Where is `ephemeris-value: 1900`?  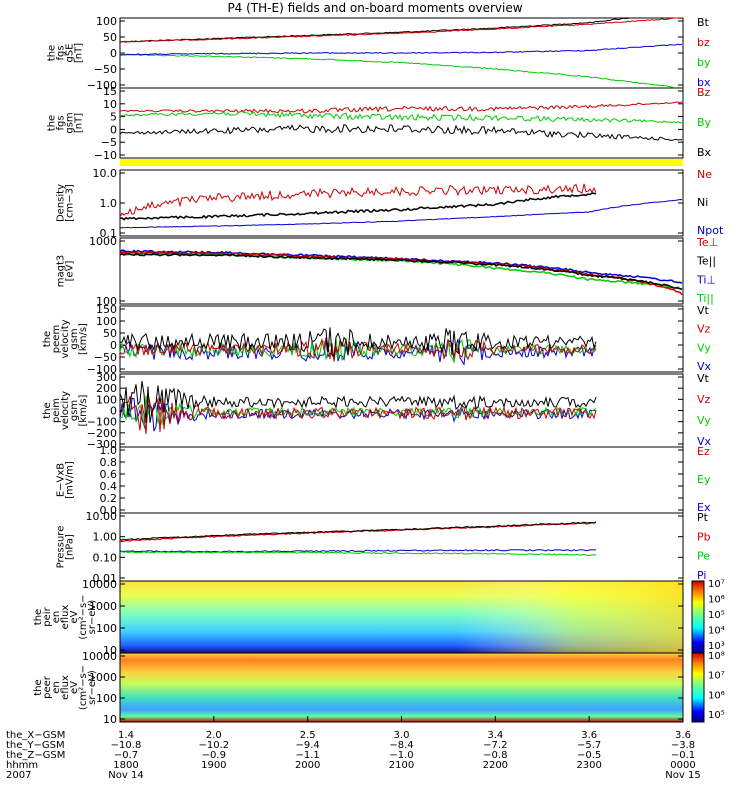
ephemeris-value: 1900 is located at coordinates (213, 765).